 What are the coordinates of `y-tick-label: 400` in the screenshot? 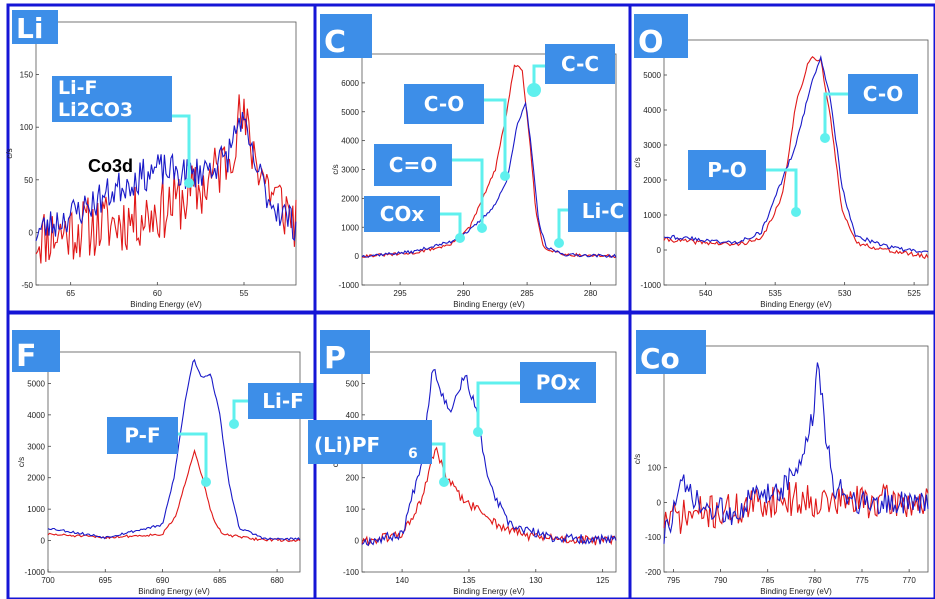 It's located at (353, 415).